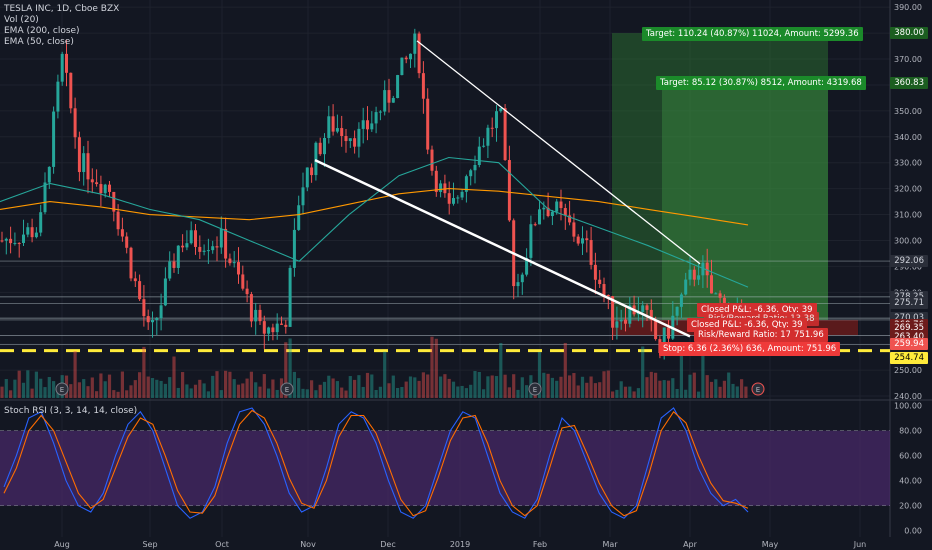 The width and height of the screenshot is (932, 550). I want to click on time-tick-label: Sep, so click(149, 544).